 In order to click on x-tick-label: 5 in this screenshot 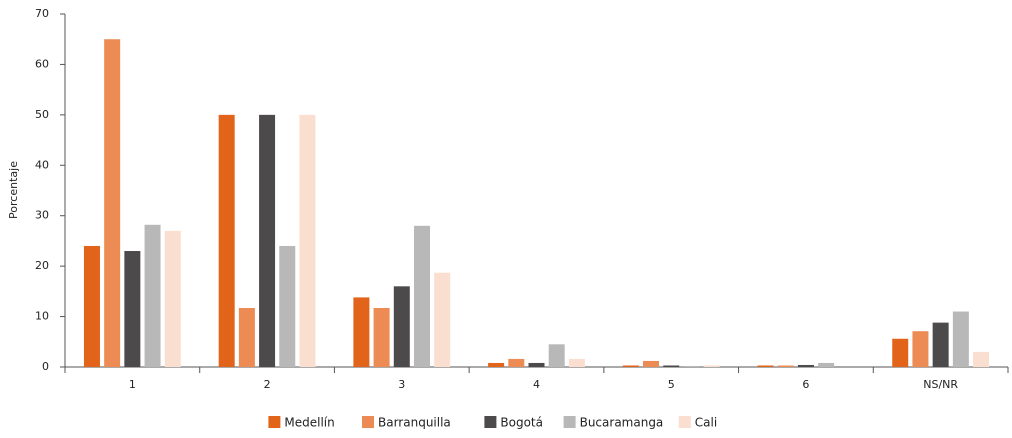, I will do `click(671, 384)`.